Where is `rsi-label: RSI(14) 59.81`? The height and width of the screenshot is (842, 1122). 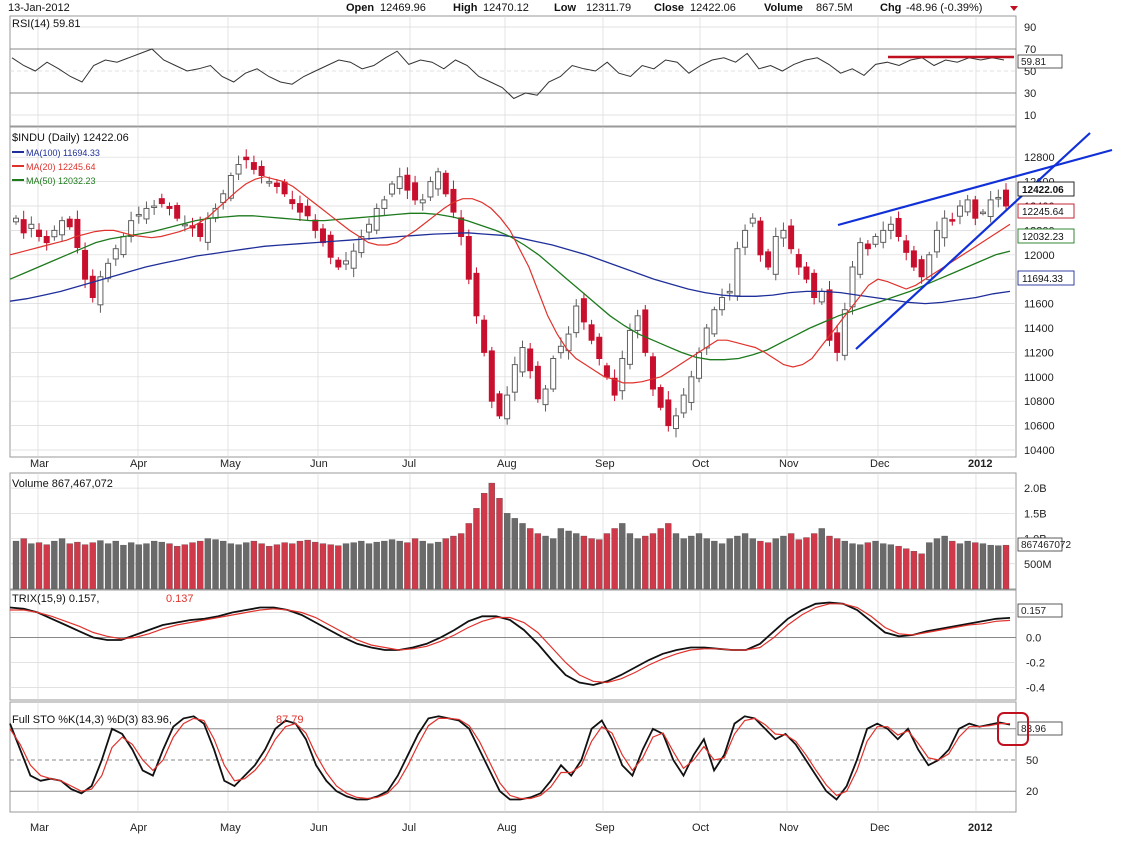 rsi-label: RSI(14) 59.81 is located at coordinates (46, 24).